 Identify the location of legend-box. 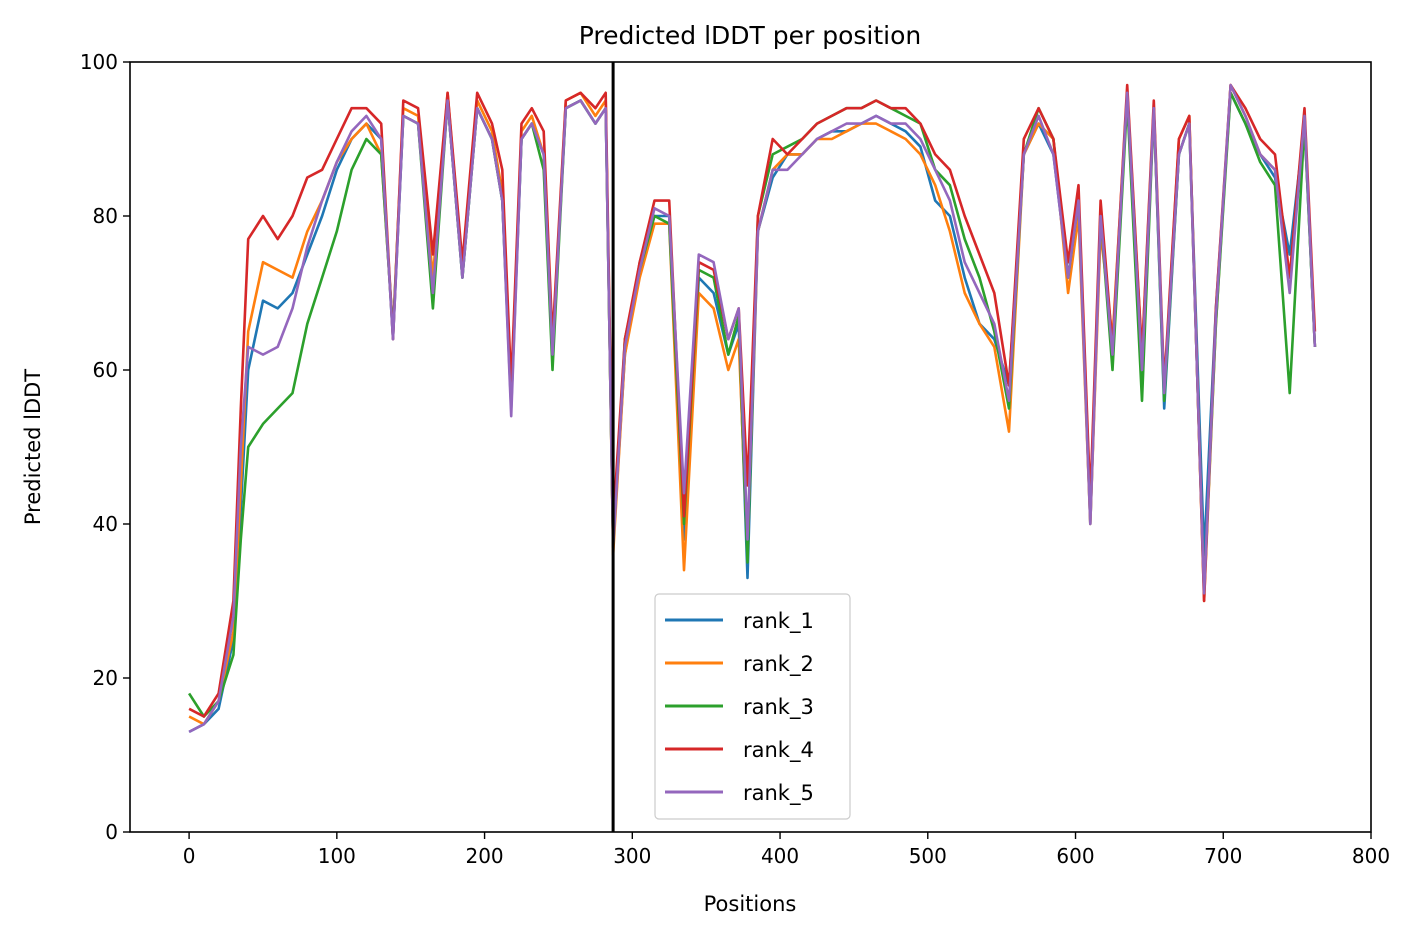
(752, 706).